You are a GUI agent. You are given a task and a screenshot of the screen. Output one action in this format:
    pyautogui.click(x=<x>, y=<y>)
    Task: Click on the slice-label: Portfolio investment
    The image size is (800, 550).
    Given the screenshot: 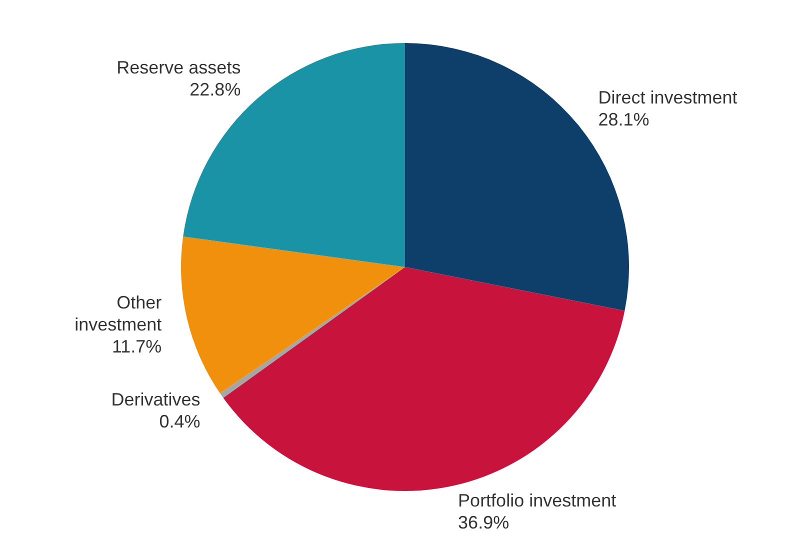 What is the action you would take?
    pyautogui.click(x=537, y=500)
    